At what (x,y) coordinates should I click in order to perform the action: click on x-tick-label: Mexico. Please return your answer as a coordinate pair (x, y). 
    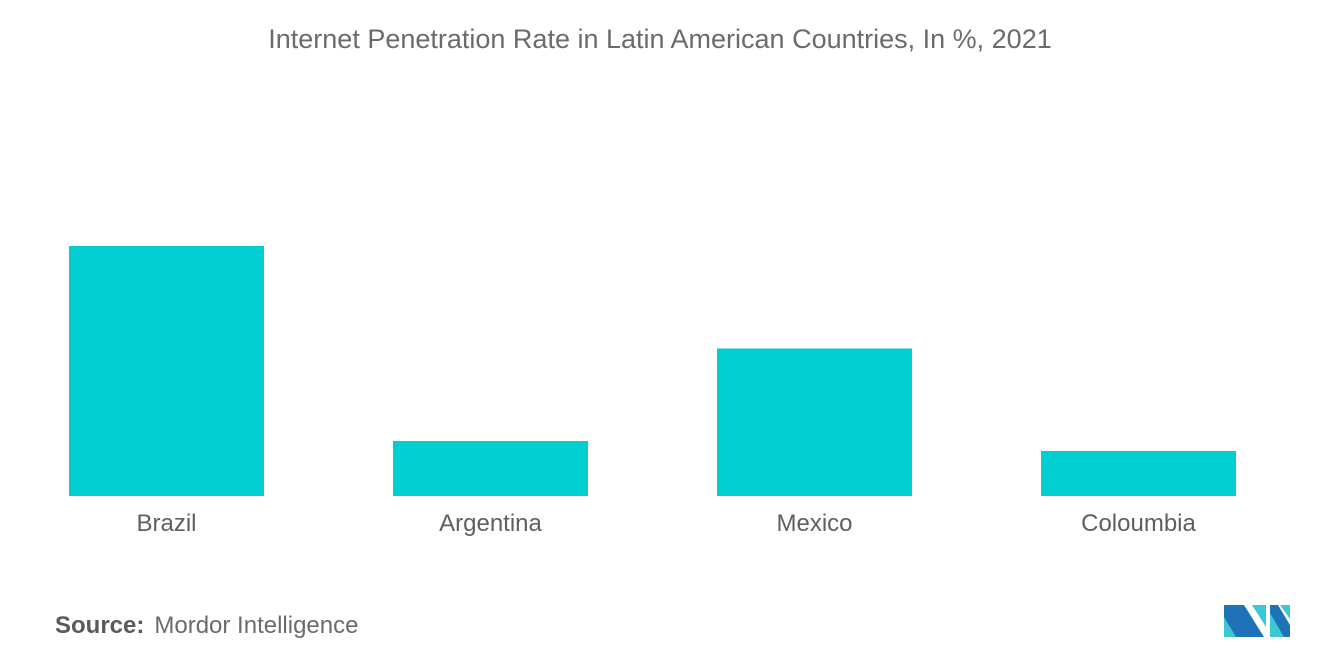
    Looking at the image, I should click on (814, 523).